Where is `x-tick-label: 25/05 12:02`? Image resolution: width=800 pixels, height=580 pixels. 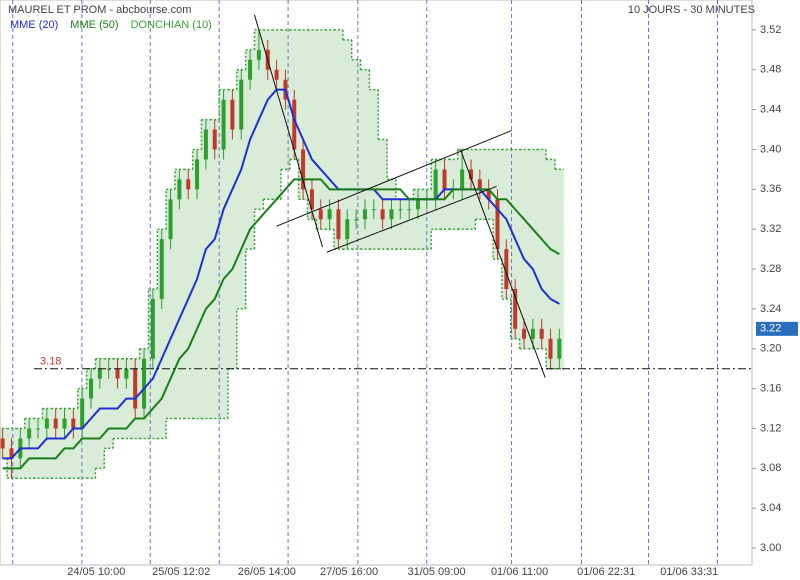
x-tick-label: 25/05 12:02 is located at coordinates (181, 572).